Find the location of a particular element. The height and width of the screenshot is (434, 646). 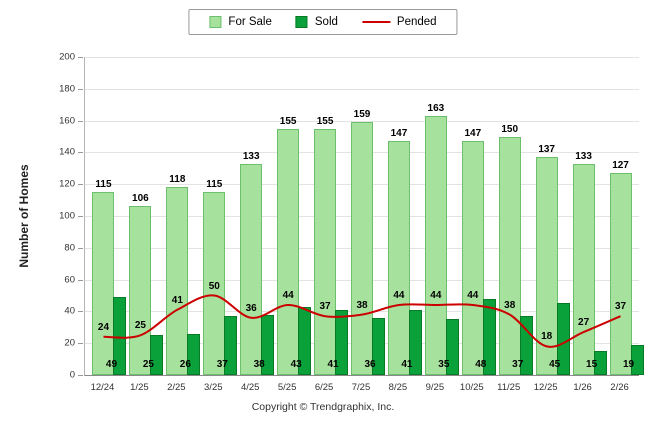

y-axis-tick-label: 180 is located at coordinates (67, 89).